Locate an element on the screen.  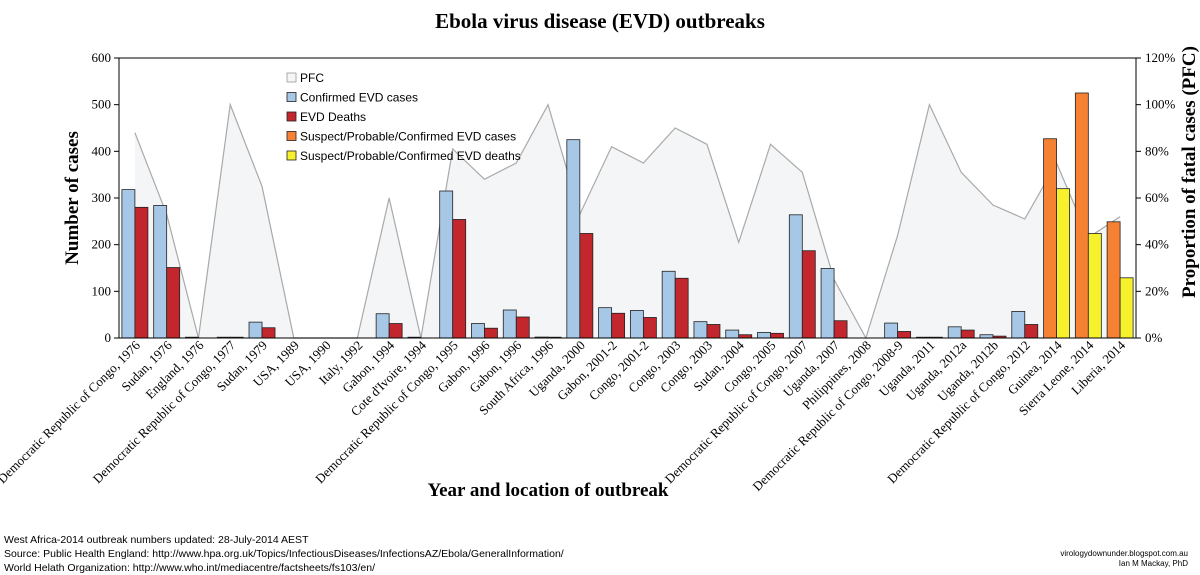
y2-tick-label: 60% is located at coordinates (1157, 197).